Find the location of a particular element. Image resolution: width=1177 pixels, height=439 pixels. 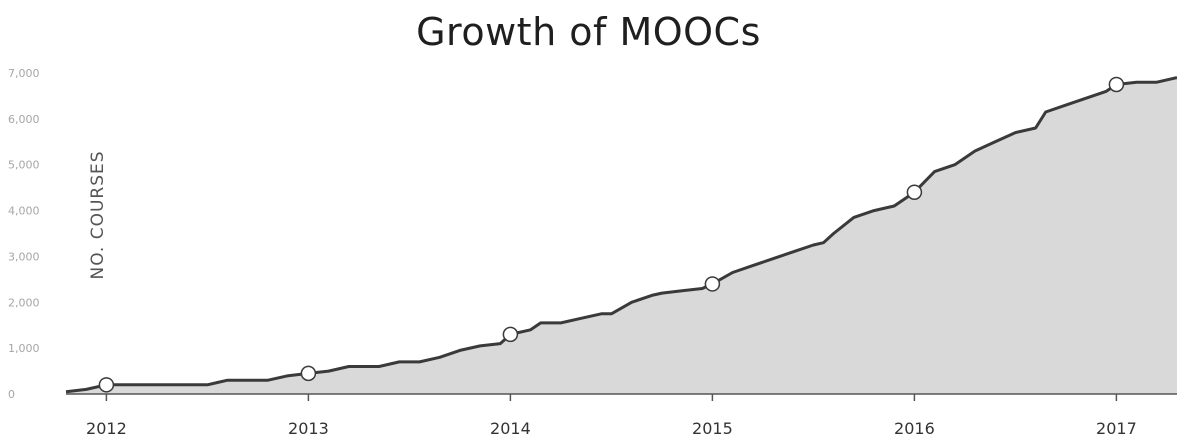

y-tick-label: 0 is located at coordinates (11, 394).